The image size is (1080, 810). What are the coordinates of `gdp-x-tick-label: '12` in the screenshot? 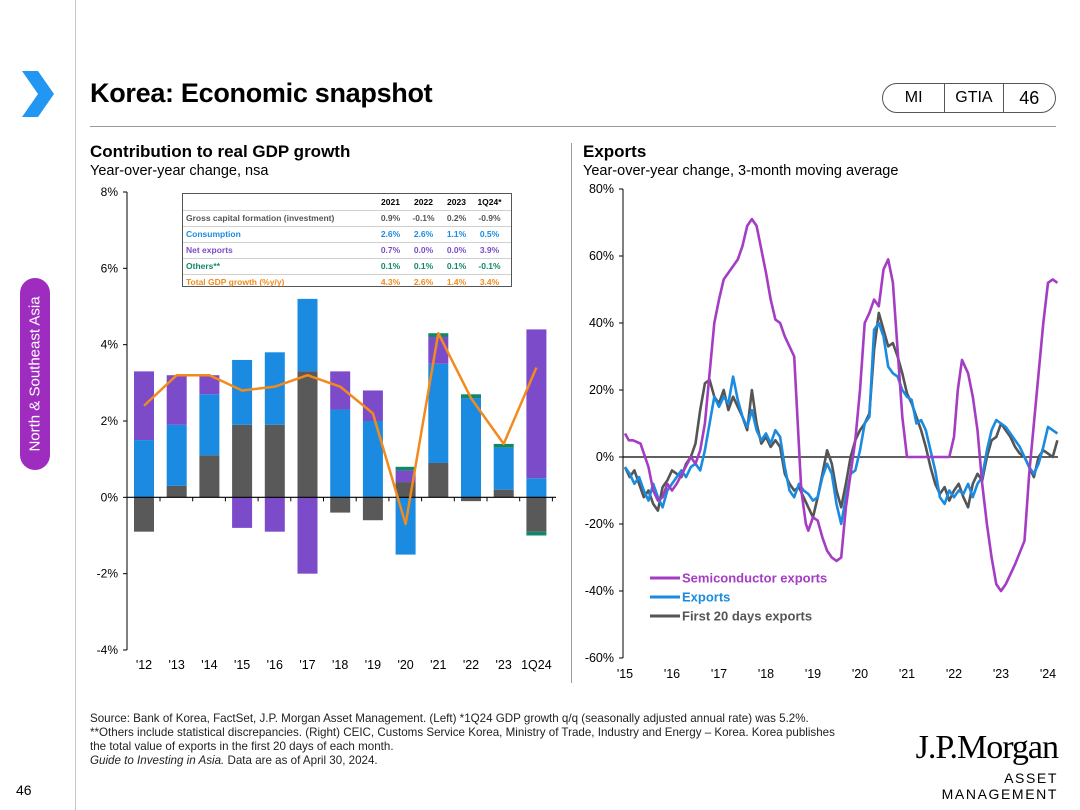 It's located at (144, 665).